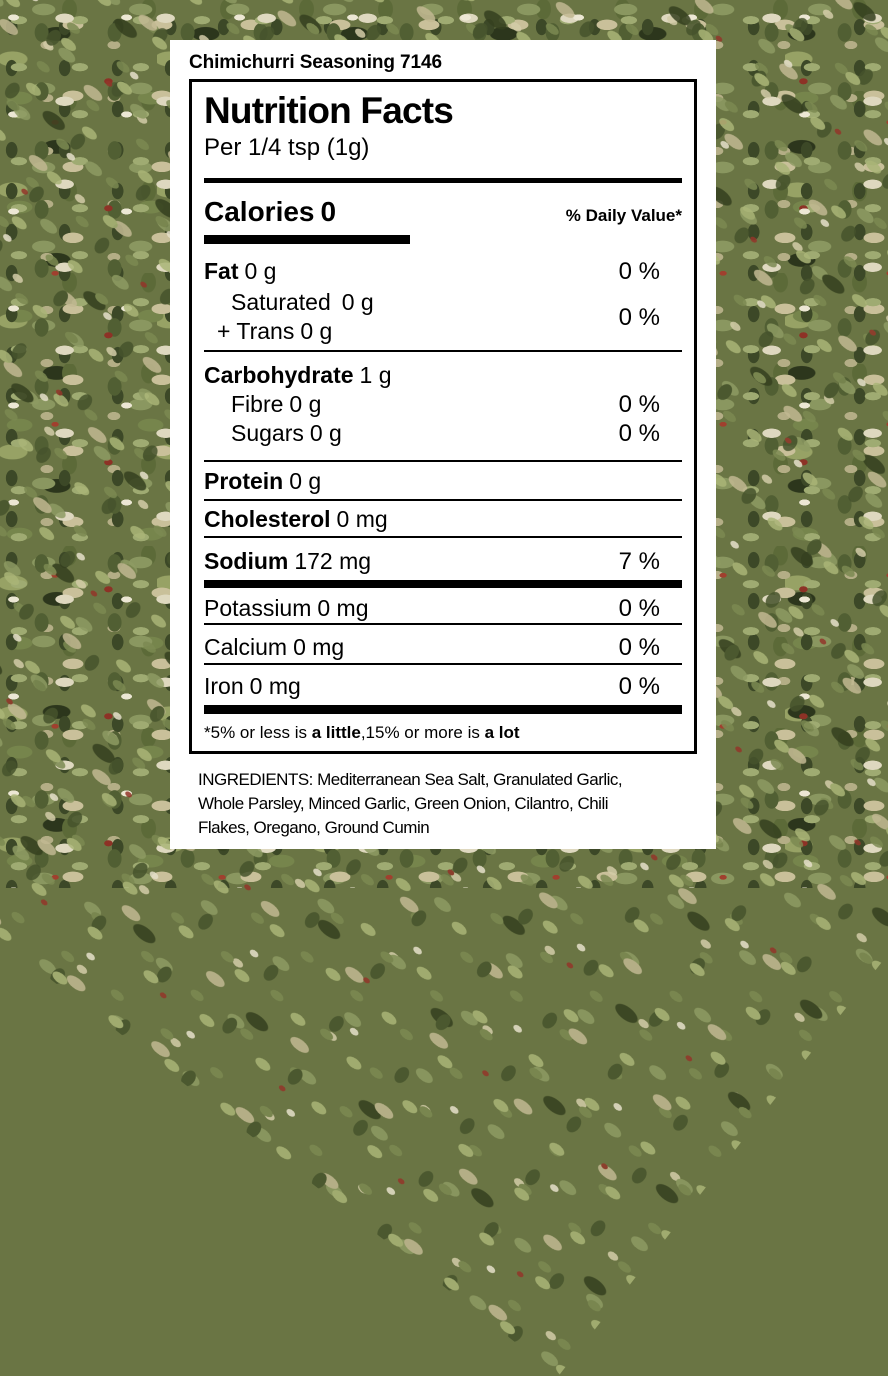 Image resolution: width=888 pixels, height=1376 pixels. I want to click on sugars-percent: 0 %, so click(639, 433).